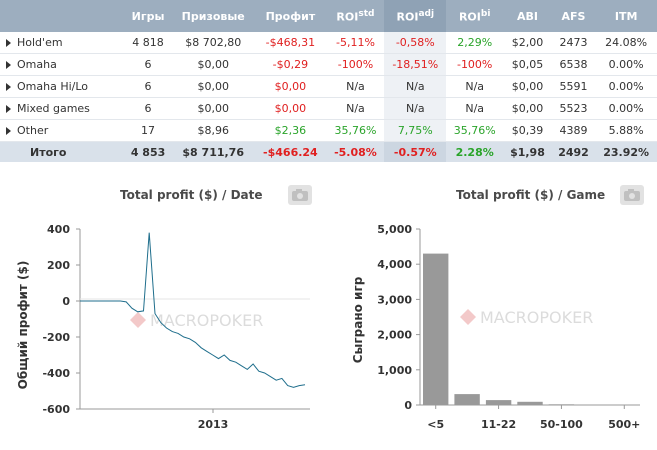 Image resolution: width=657 pixels, height=450 pixels. Describe the element at coordinates (498, 424) in the screenshot. I see `x-tick-label: 11-22` at that location.